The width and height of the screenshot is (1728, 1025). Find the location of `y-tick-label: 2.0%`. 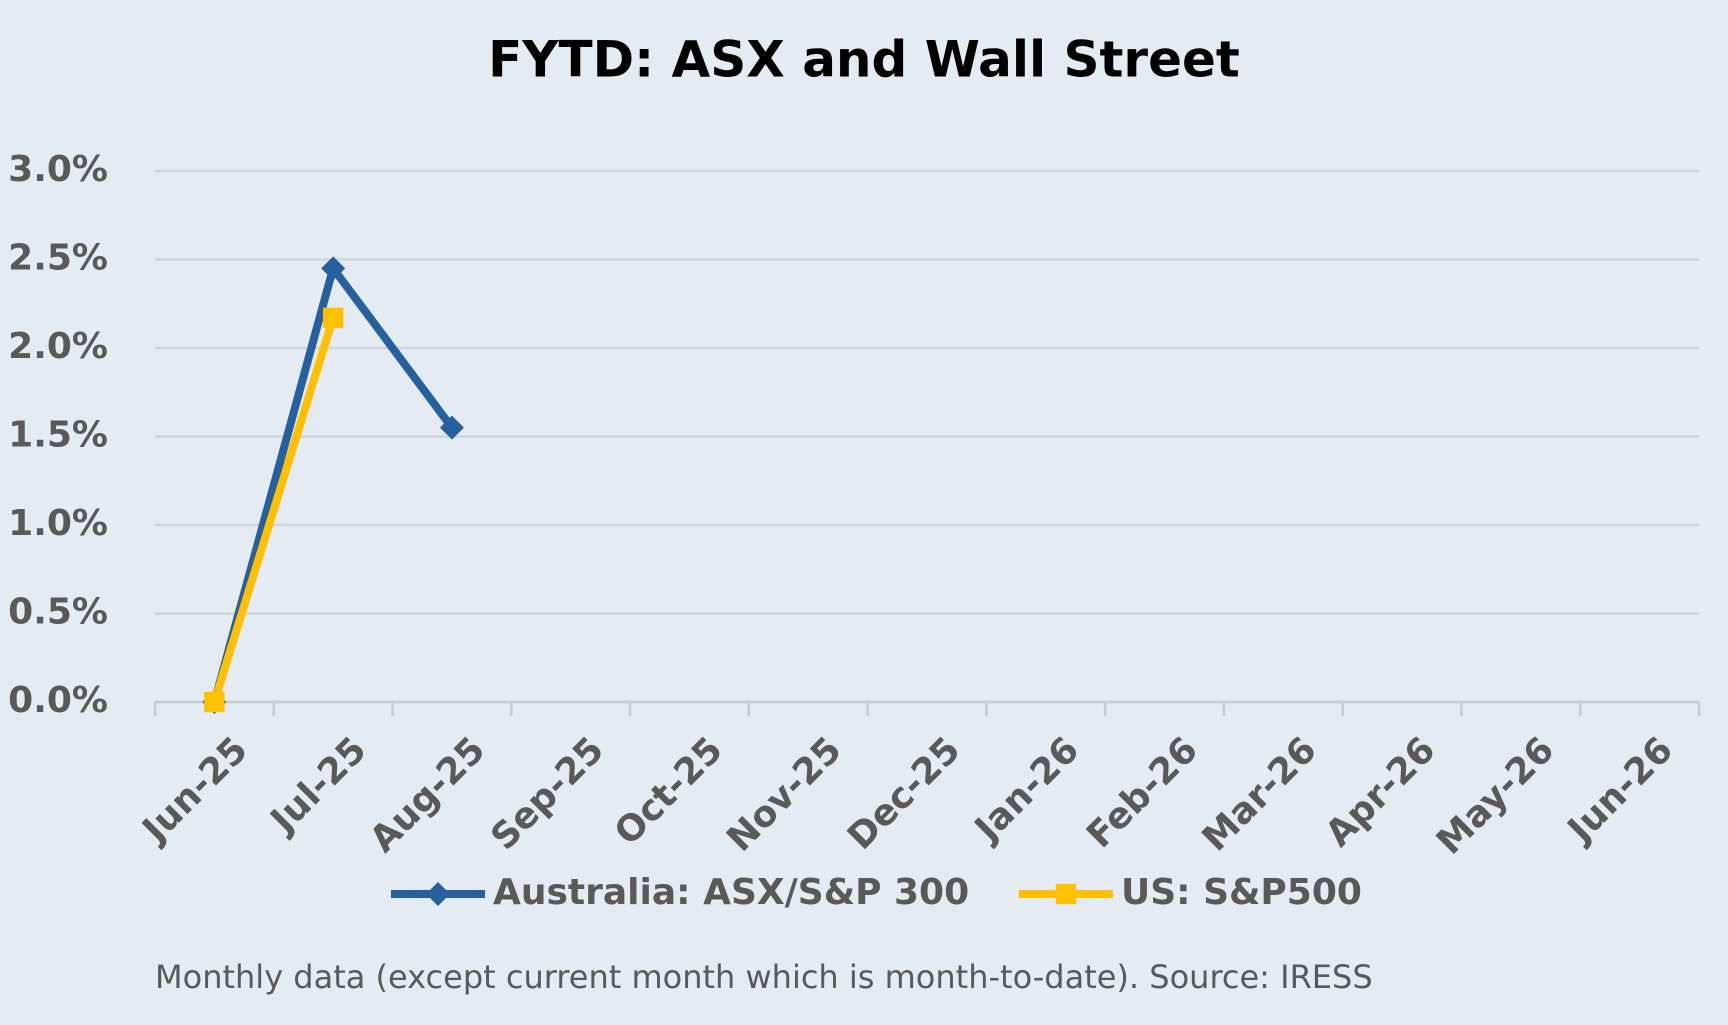

y-tick-label: 2.0% is located at coordinates (58, 346).